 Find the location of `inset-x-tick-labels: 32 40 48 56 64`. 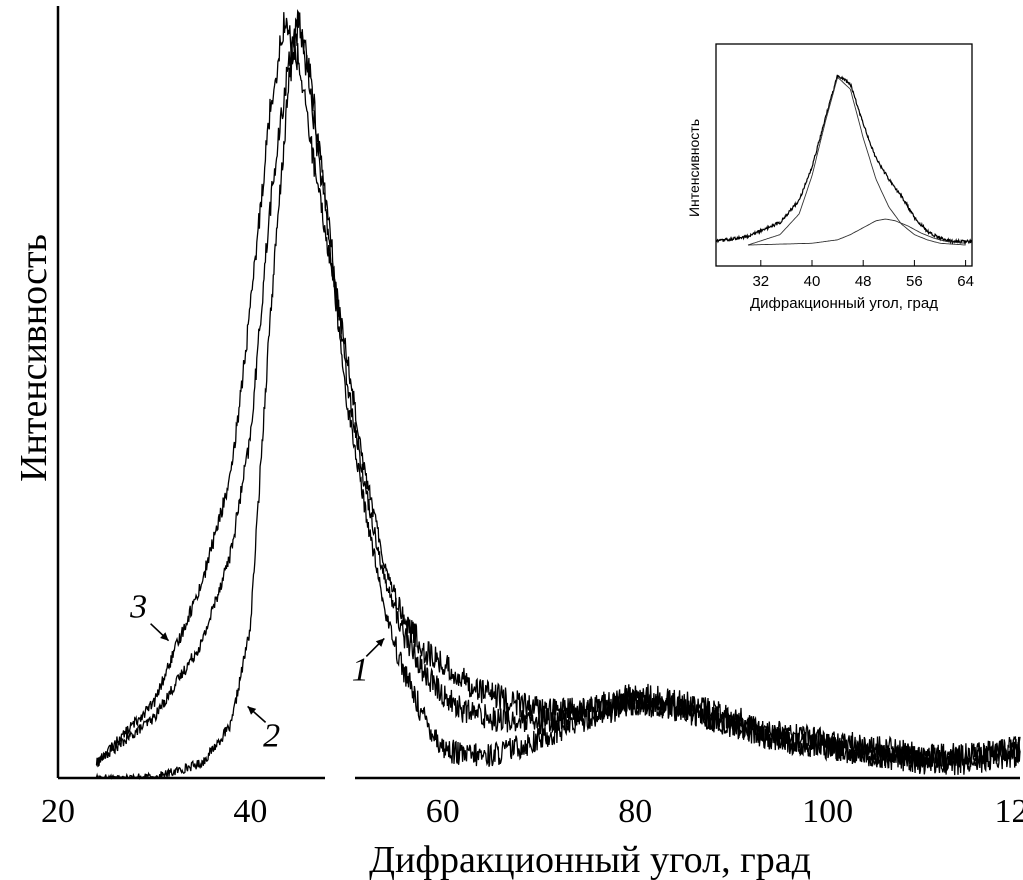

inset-x-tick-labels: 32 40 48 56 64 is located at coordinates (863, 275).